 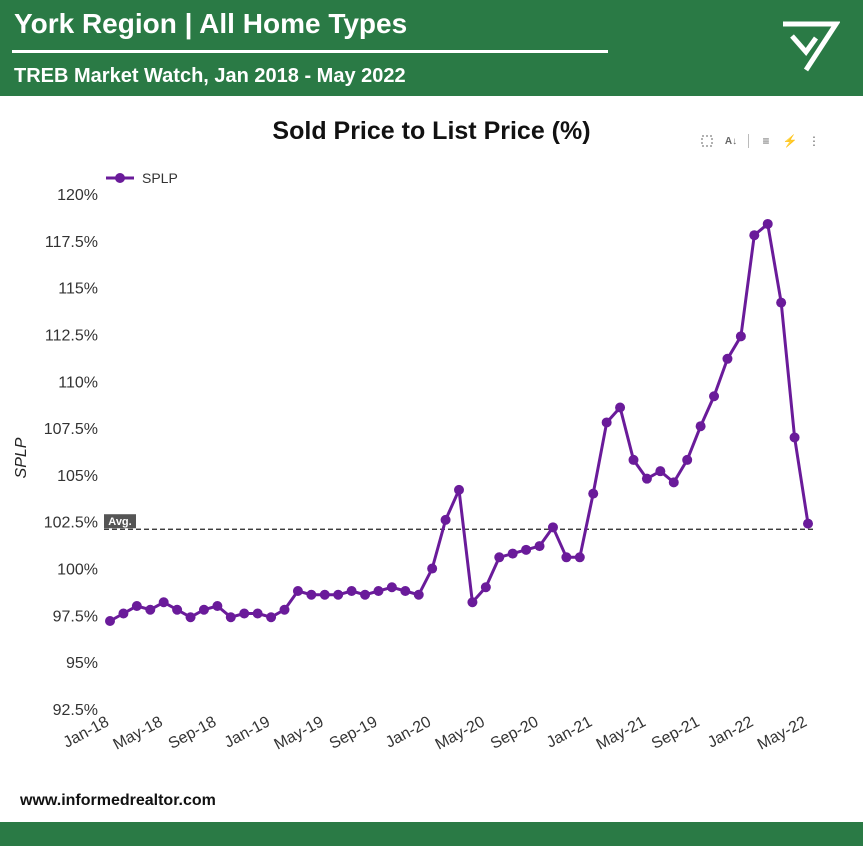 What do you see at coordinates (118, 800) in the screenshot?
I see `footer-url: www.informedrealtor.com` at bounding box center [118, 800].